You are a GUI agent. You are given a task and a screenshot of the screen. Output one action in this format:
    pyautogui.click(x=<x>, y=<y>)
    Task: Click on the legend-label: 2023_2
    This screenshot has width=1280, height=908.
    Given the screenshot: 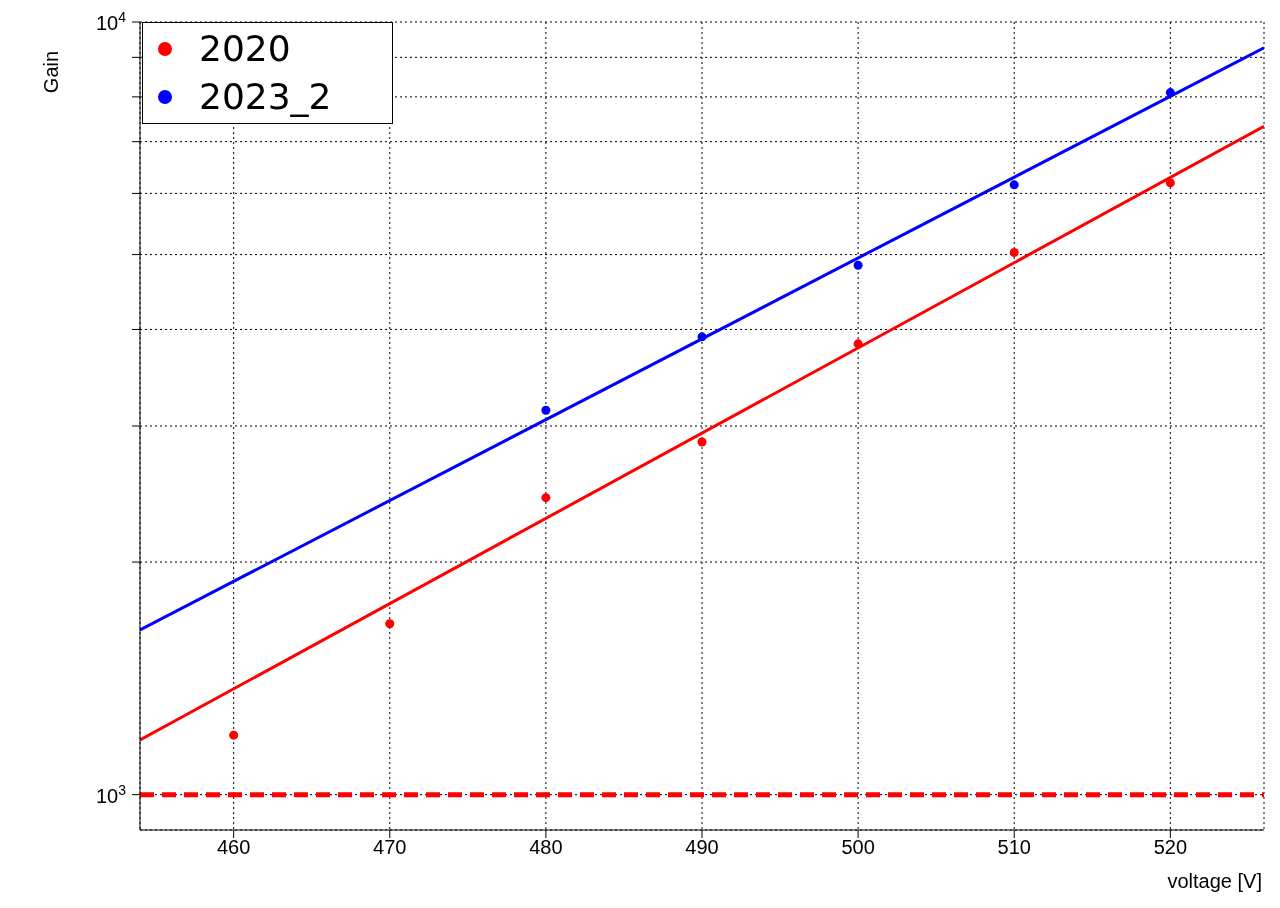 What is the action you would take?
    pyautogui.click(x=265, y=97)
    